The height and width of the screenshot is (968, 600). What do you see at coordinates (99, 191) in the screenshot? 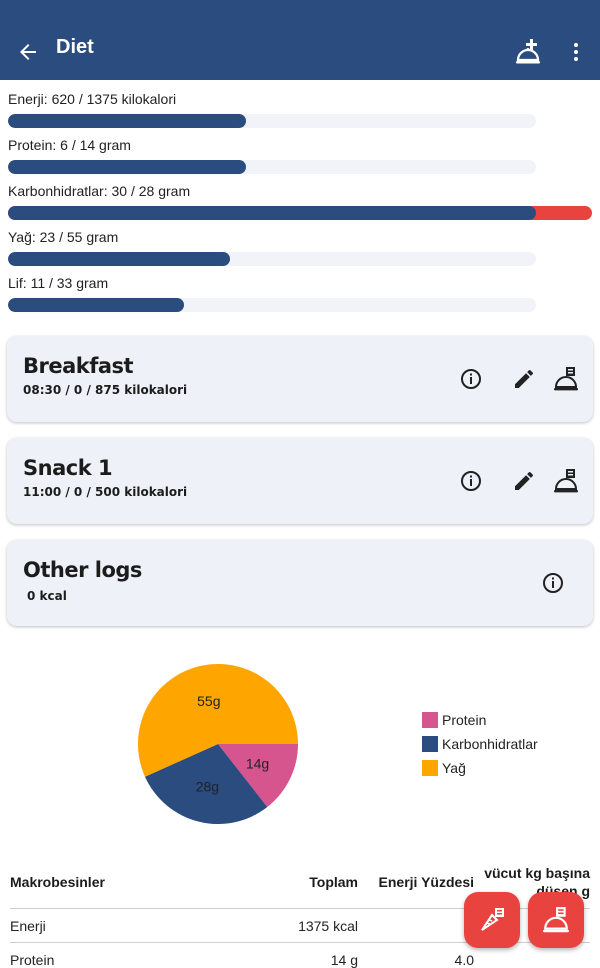
I see `progress-label: Karbonhidratlar: 30 / 28 gram` at bounding box center [99, 191].